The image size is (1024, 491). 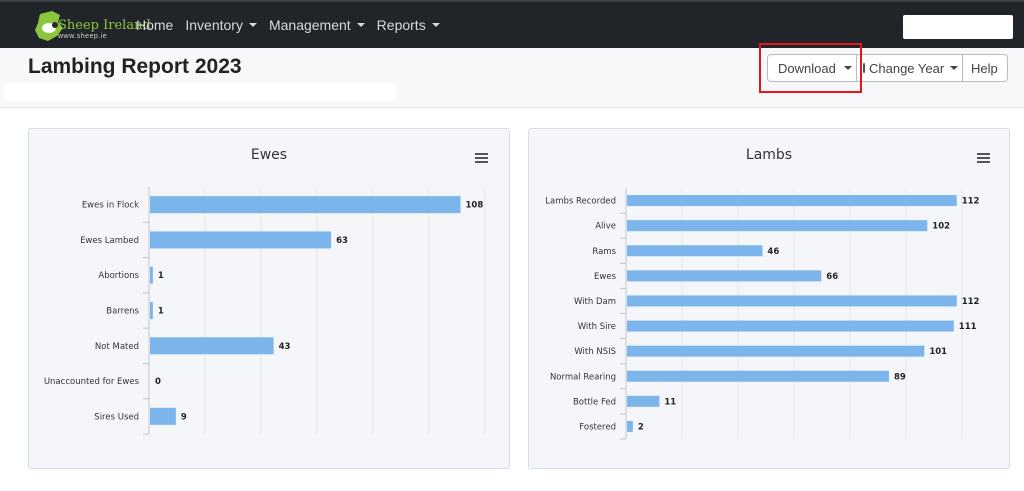 What do you see at coordinates (104, 25) in the screenshot?
I see `logo-brand-text: Sheep Ireland` at bounding box center [104, 25].